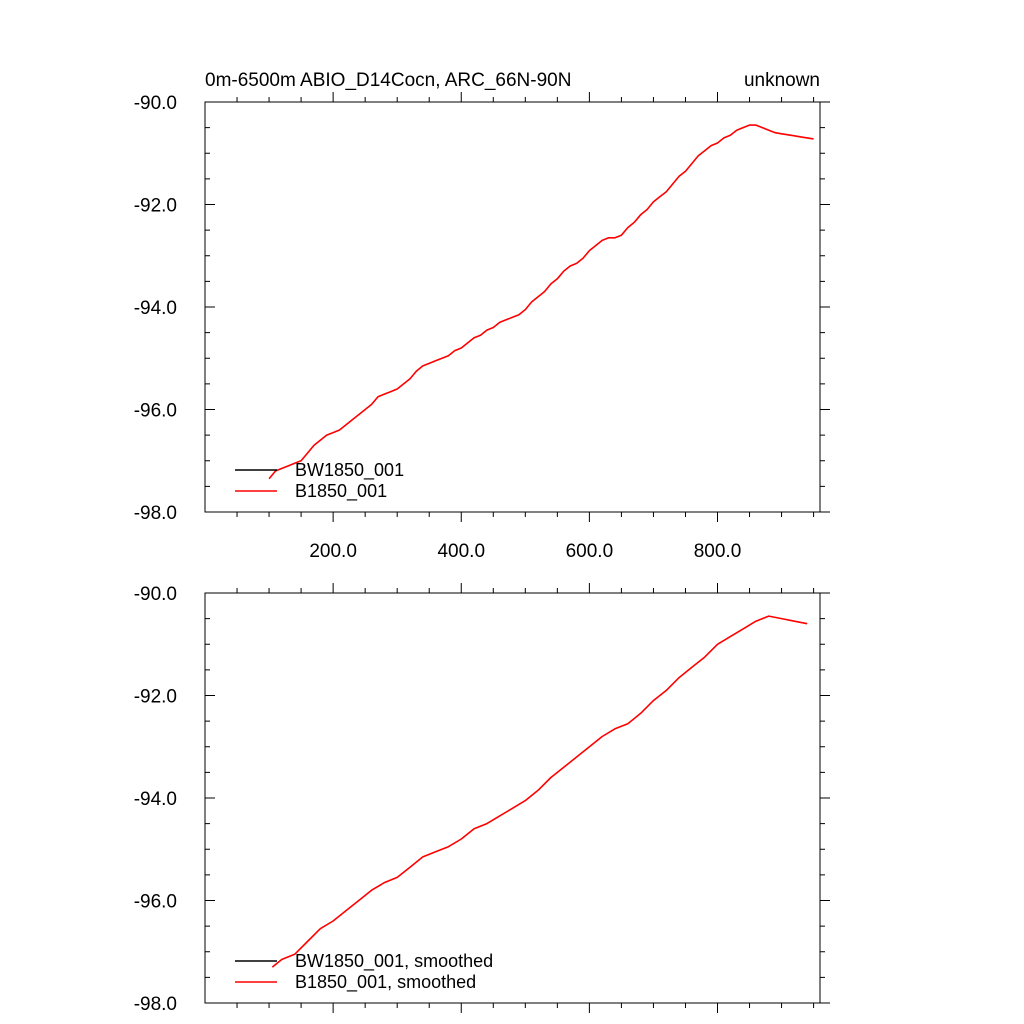 This screenshot has width=1024, height=1024. I want to click on legend-label: BW1850_001, smoothed, so click(394, 961).